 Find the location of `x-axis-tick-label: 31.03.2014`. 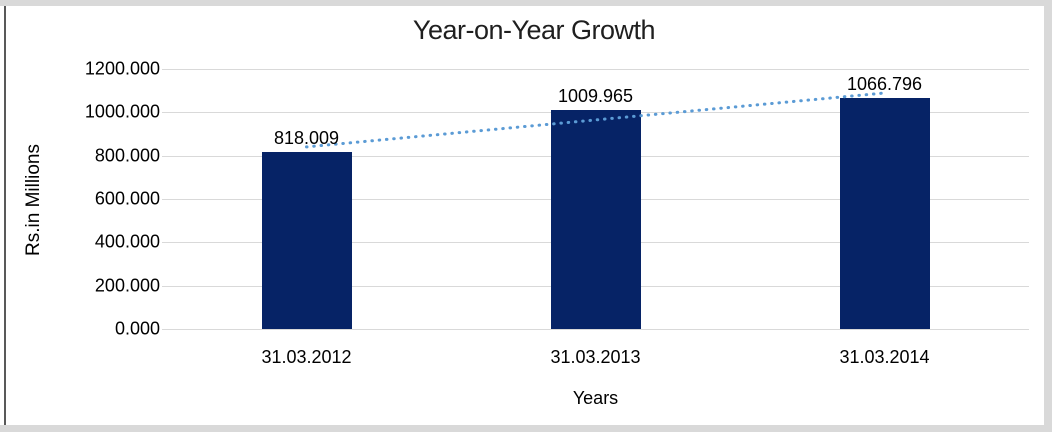

x-axis-tick-label: 31.03.2014 is located at coordinates (884, 357).